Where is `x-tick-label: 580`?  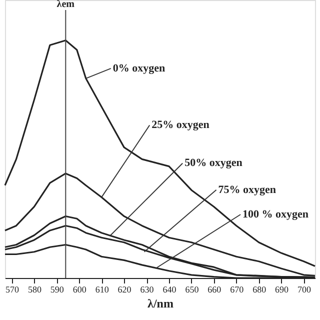 x-tick-label: 580 is located at coordinates (35, 289).